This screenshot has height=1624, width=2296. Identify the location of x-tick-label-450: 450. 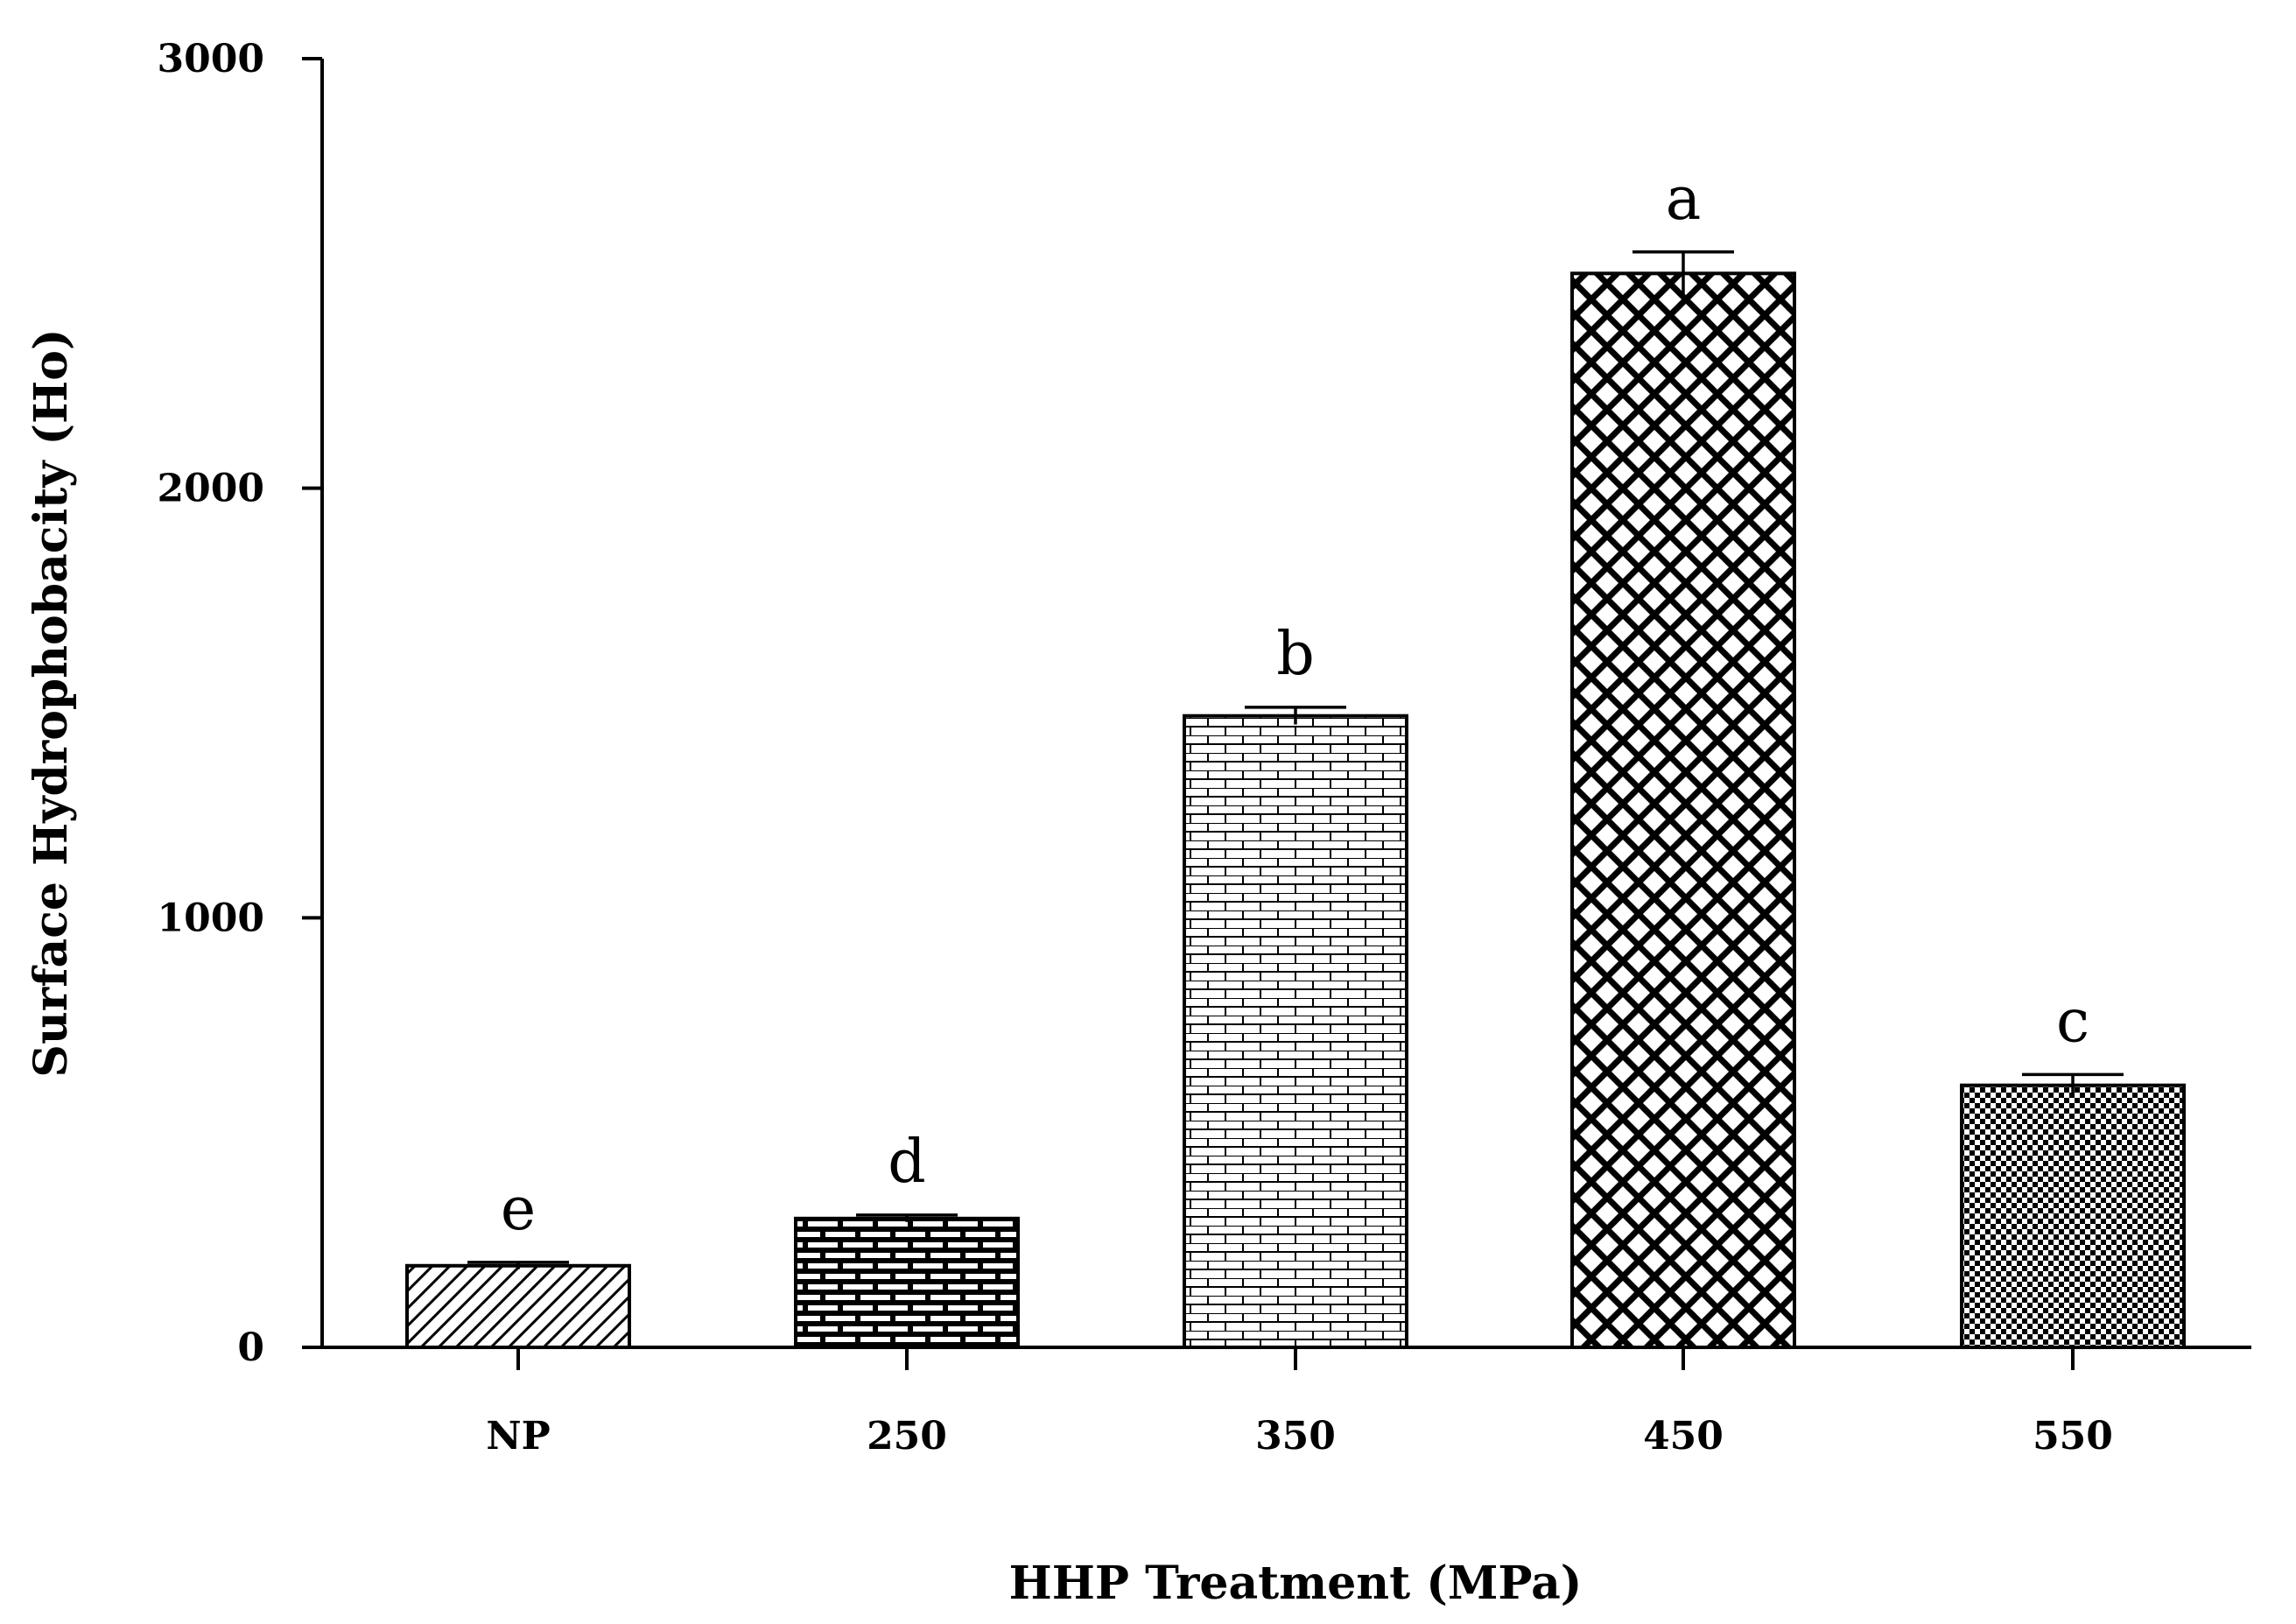
(1684, 1436).